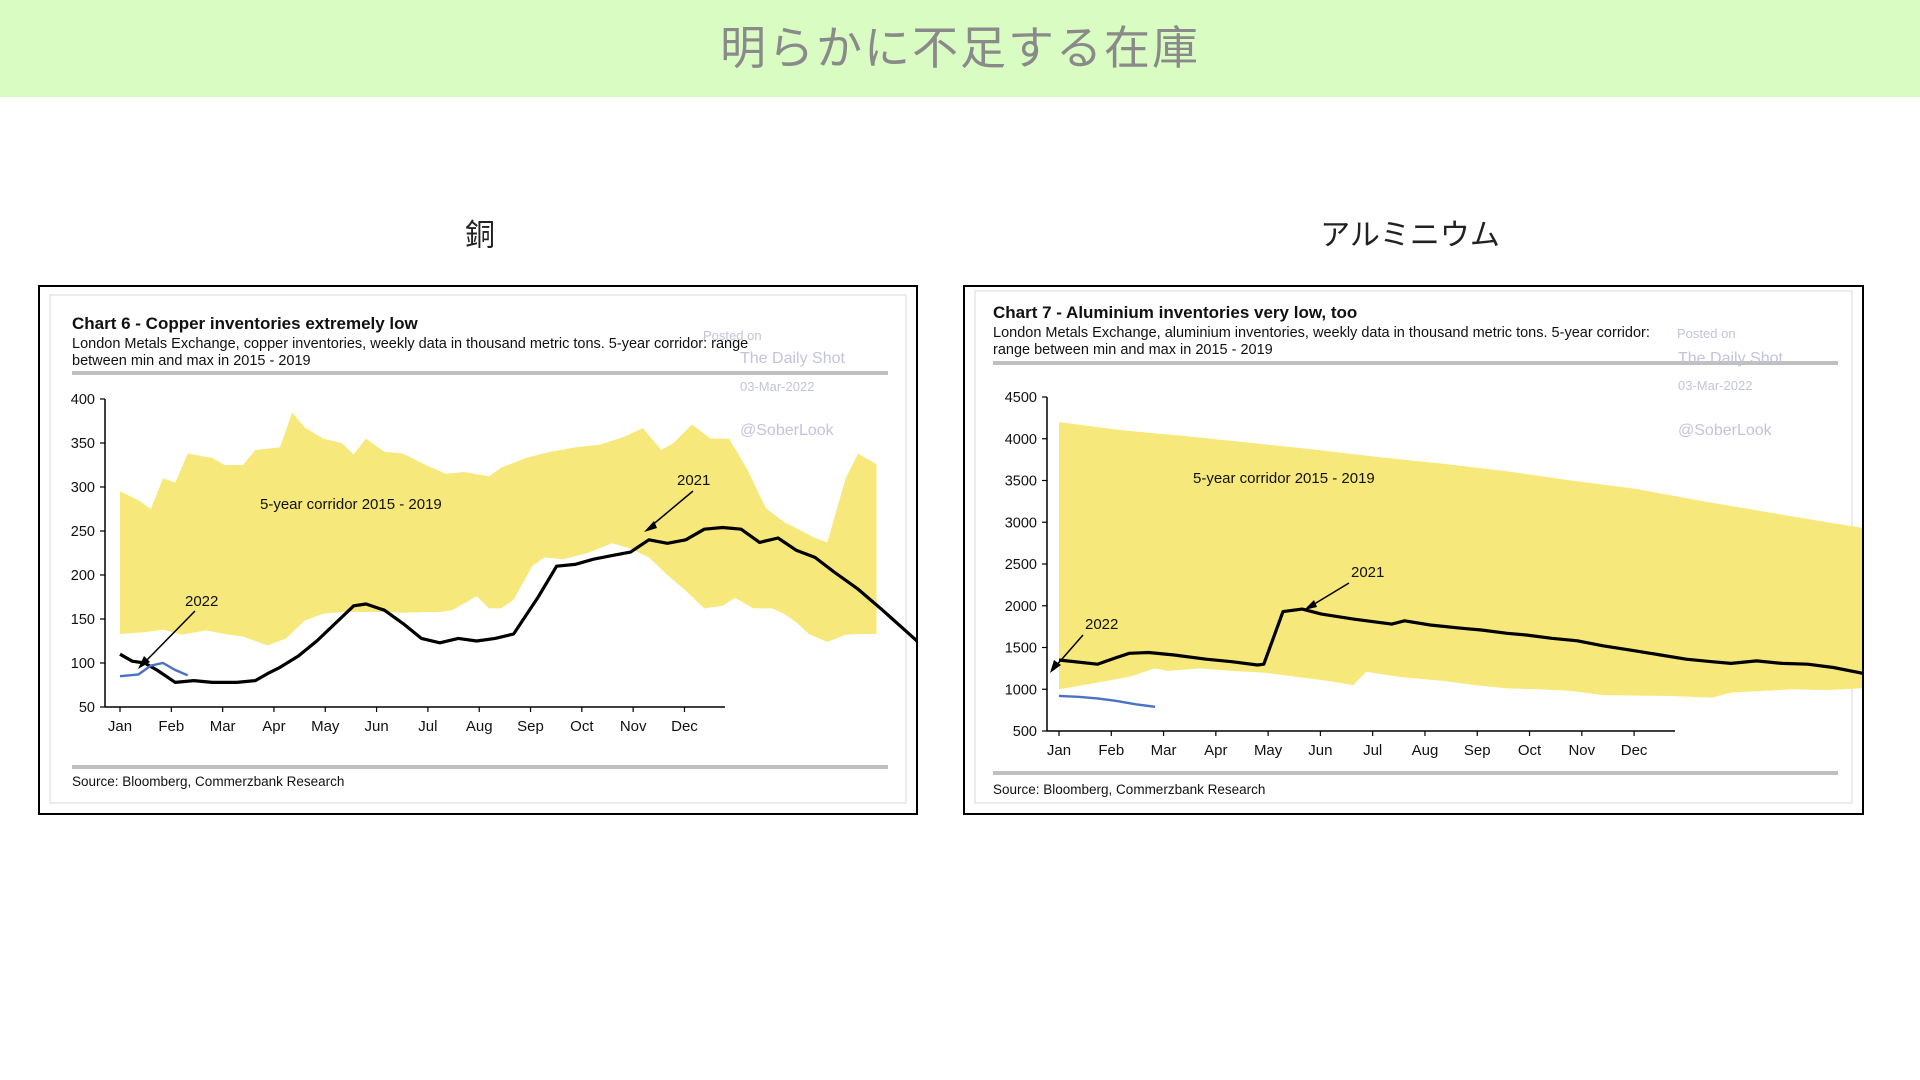 The image size is (1920, 1080). What do you see at coordinates (83, 444) in the screenshot?
I see `y-tick-label: 350` at bounding box center [83, 444].